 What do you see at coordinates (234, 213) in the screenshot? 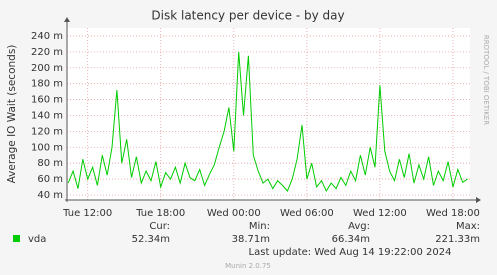
I see `x-tick-label: Wed 00:00` at bounding box center [234, 213].